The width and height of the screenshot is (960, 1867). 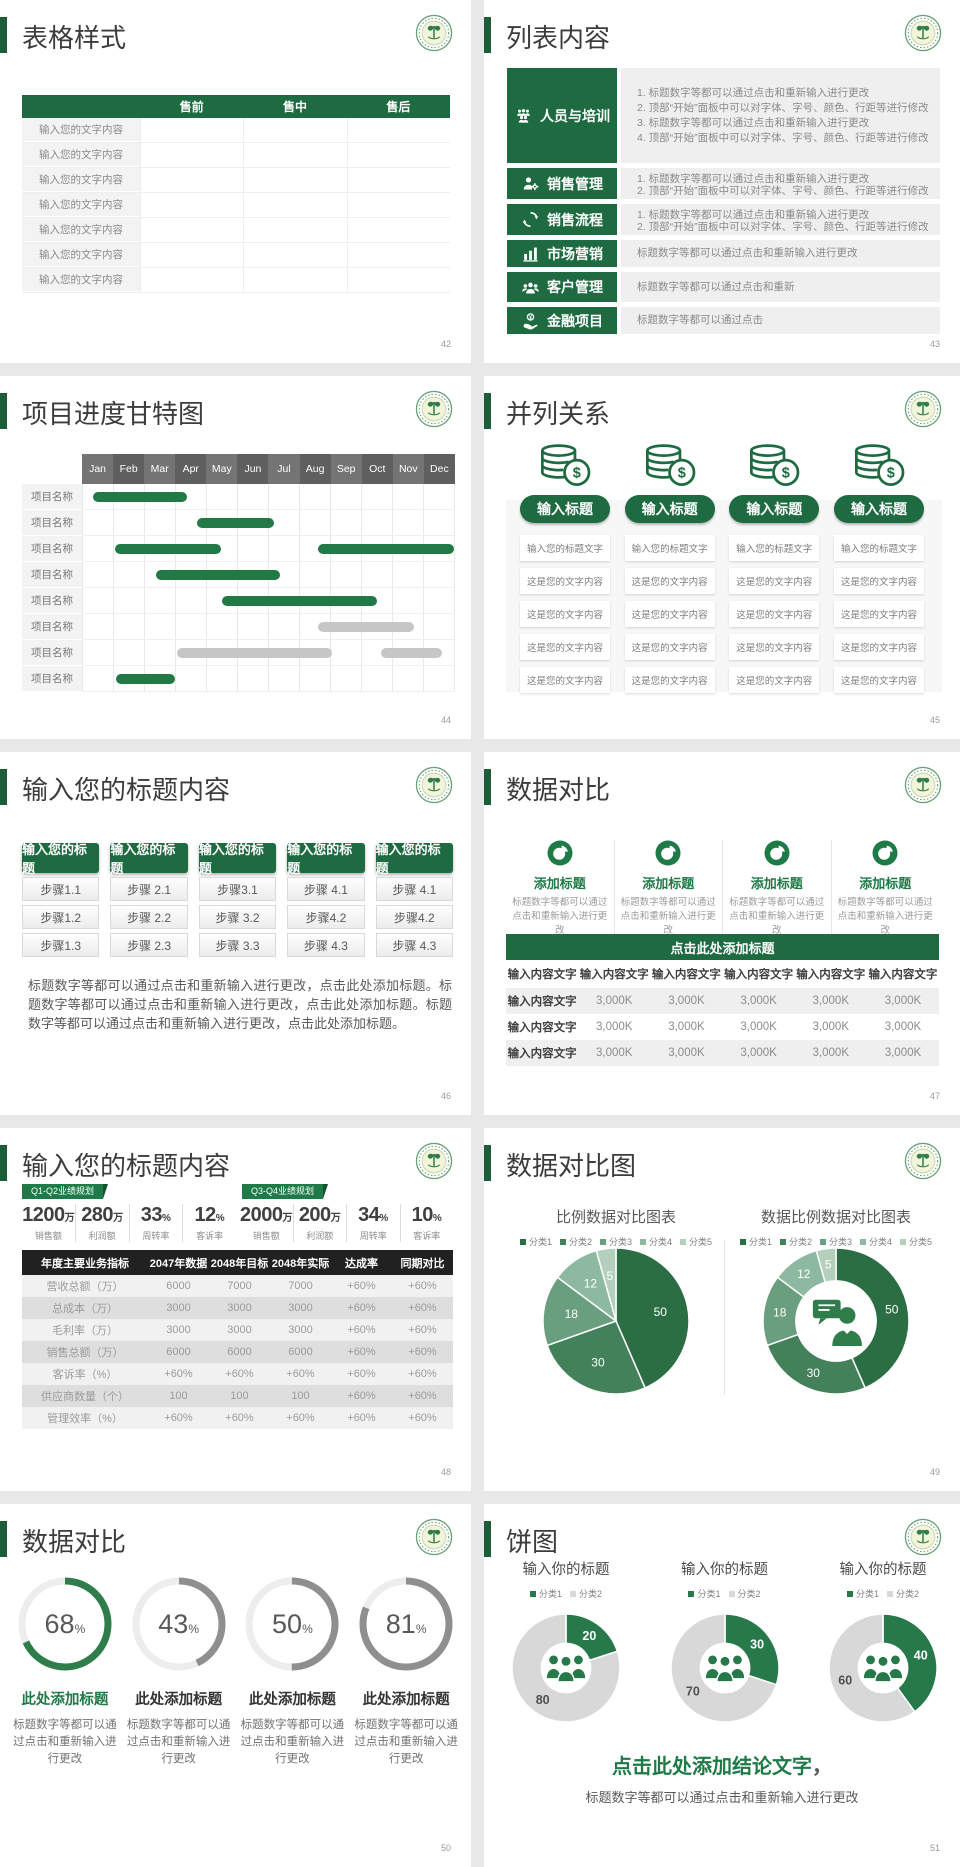 What do you see at coordinates (724, 1317) in the screenshot?
I see `vertical-divider` at bounding box center [724, 1317].